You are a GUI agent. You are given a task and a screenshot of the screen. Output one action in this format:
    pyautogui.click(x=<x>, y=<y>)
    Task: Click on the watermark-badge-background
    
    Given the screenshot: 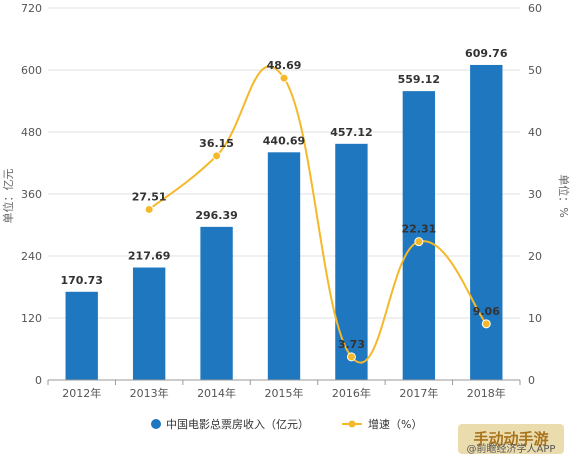 What is the action you would take?
    pyautogui.click(x=511, y=439)
    